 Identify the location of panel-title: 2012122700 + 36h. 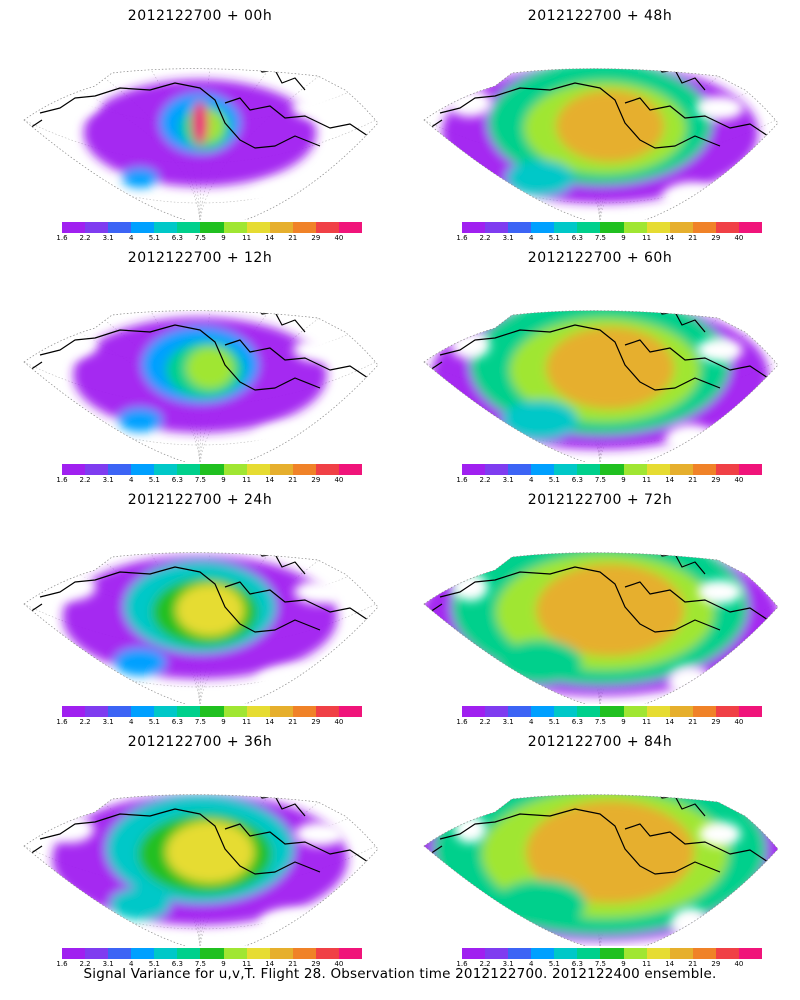
(200, 742).